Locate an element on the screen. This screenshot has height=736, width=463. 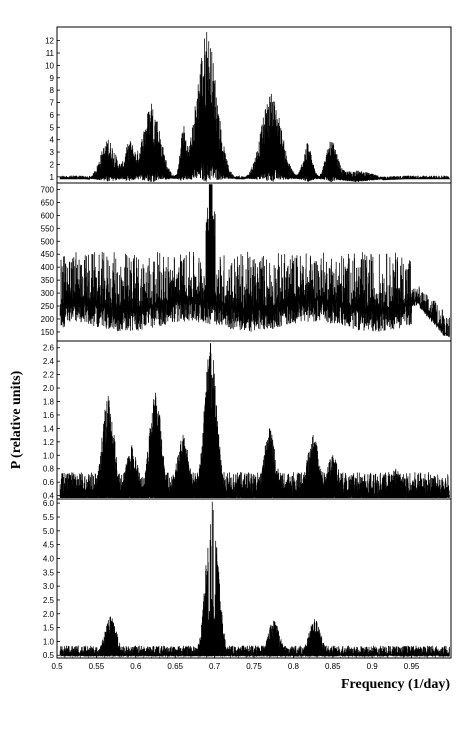
y-tick-label: 1.4 is located at coordinates (49, 428).